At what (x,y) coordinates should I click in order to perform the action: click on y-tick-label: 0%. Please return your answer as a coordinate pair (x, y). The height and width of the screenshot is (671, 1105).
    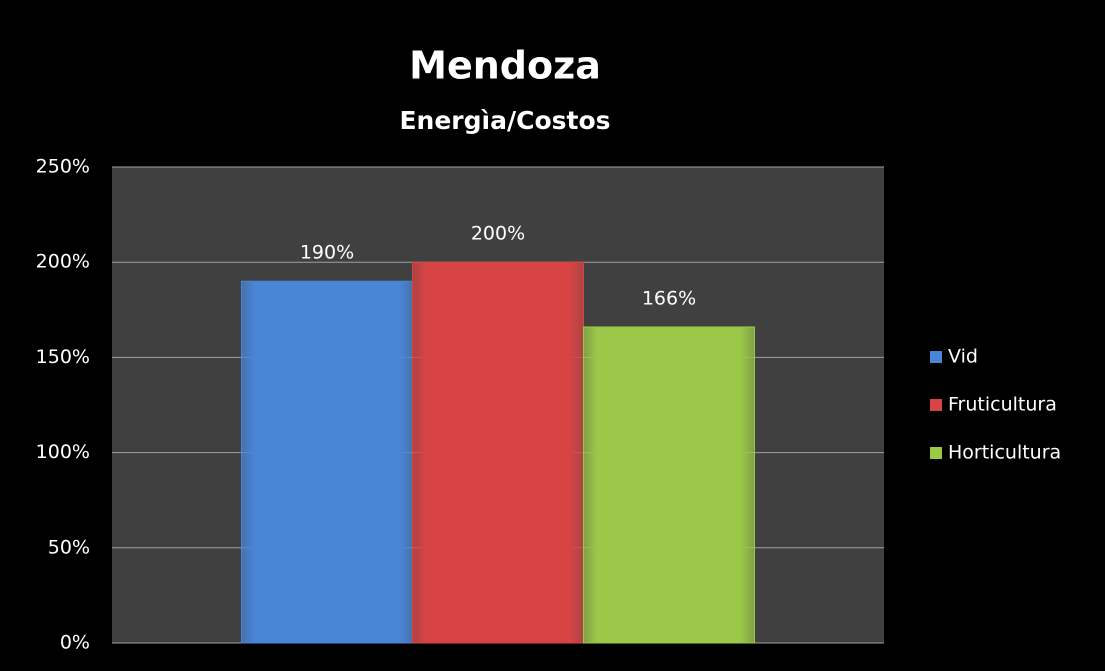
    Looking at the image, I should click on (75, 643).